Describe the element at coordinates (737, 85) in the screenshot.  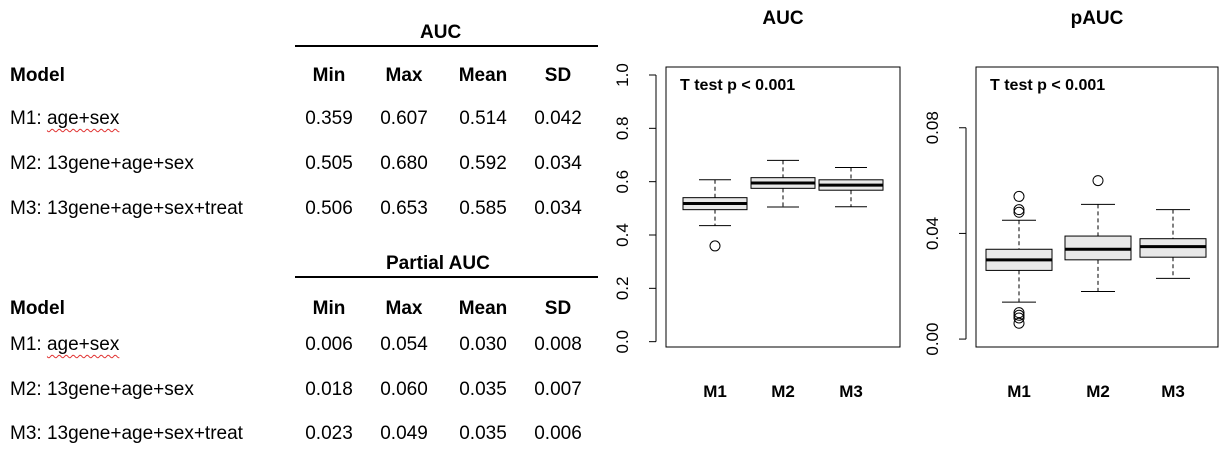
I see `chart-0-annotation: T test p < 0.001` at that location.